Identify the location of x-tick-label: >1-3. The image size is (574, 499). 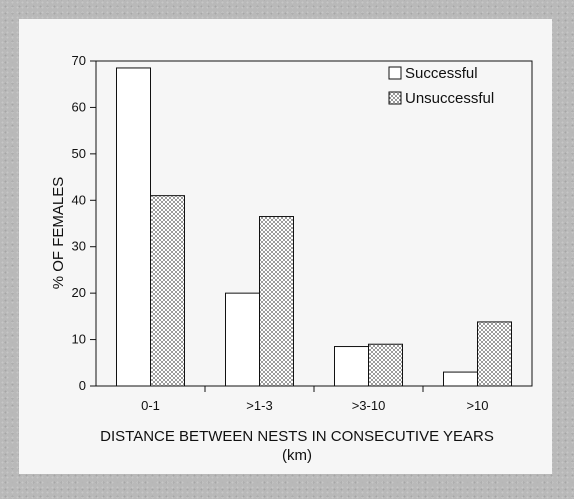
(259, 405).